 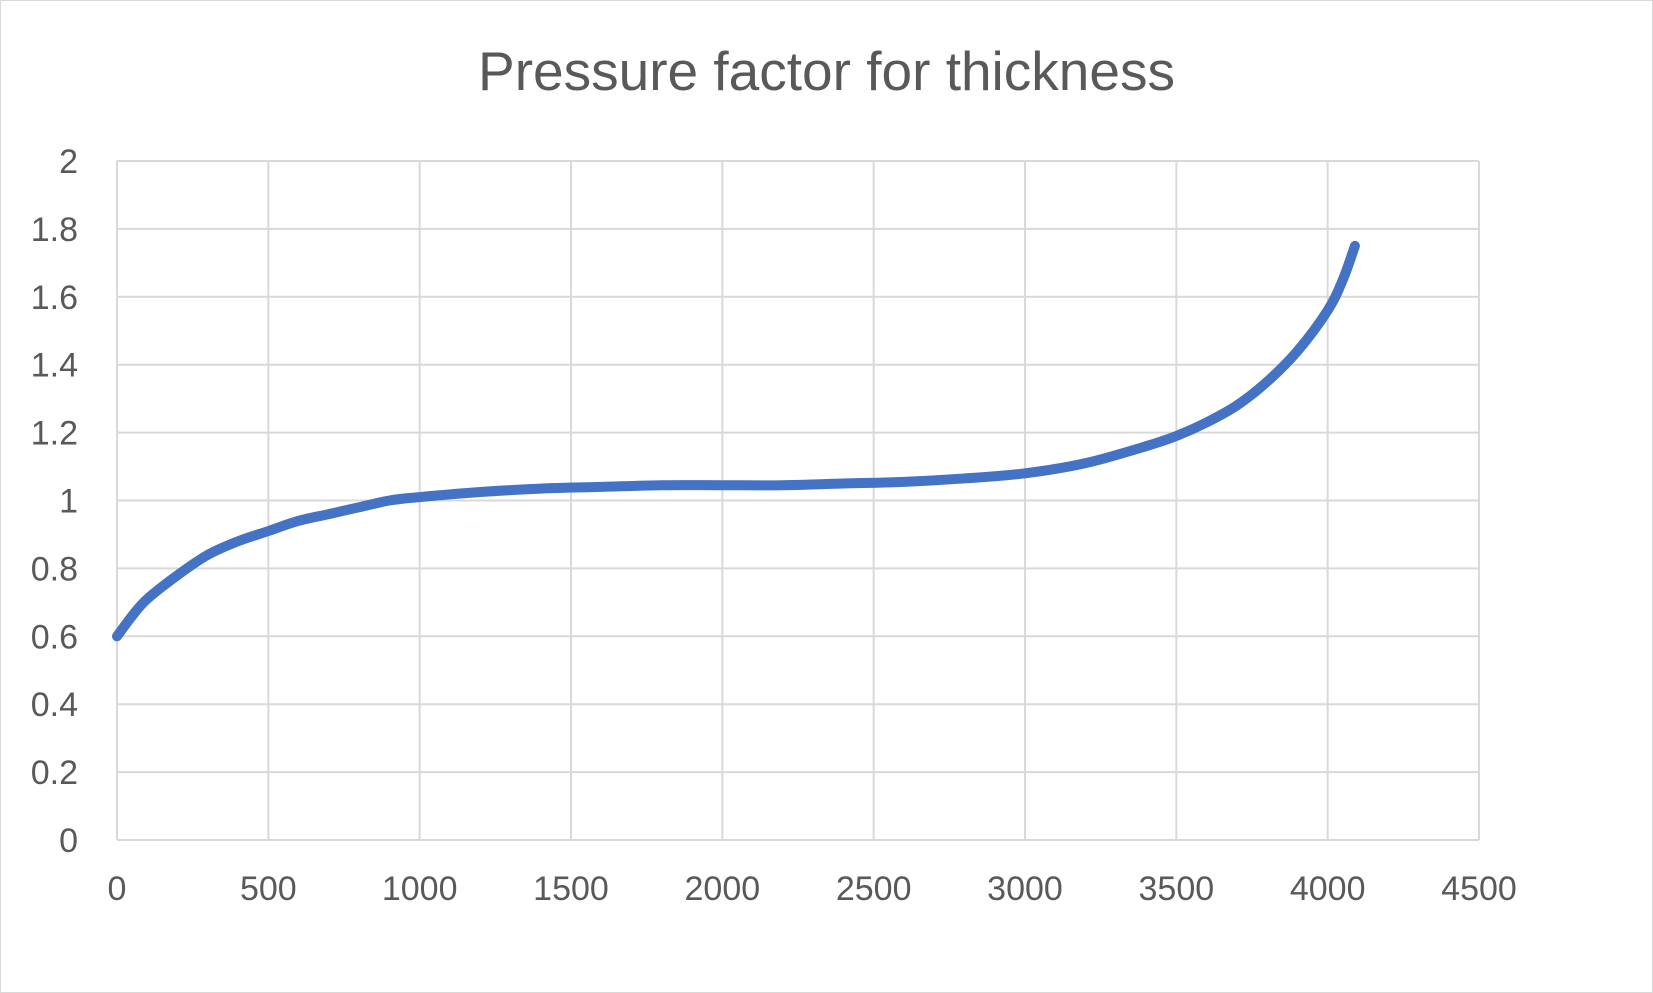 I want to click on y-tick-labels: 0 0.2 0.4 0.6 0.8 1 1.2 1.4 1.6 1.8 2, so click(x=54, y=501).